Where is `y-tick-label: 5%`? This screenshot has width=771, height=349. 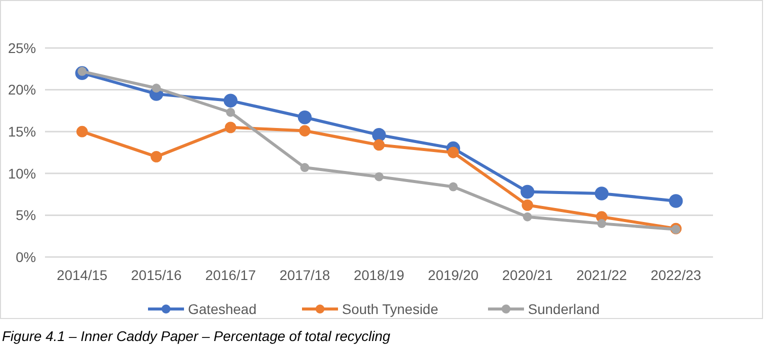 y-tick-label: 5% is located at coordinates (26, 215).